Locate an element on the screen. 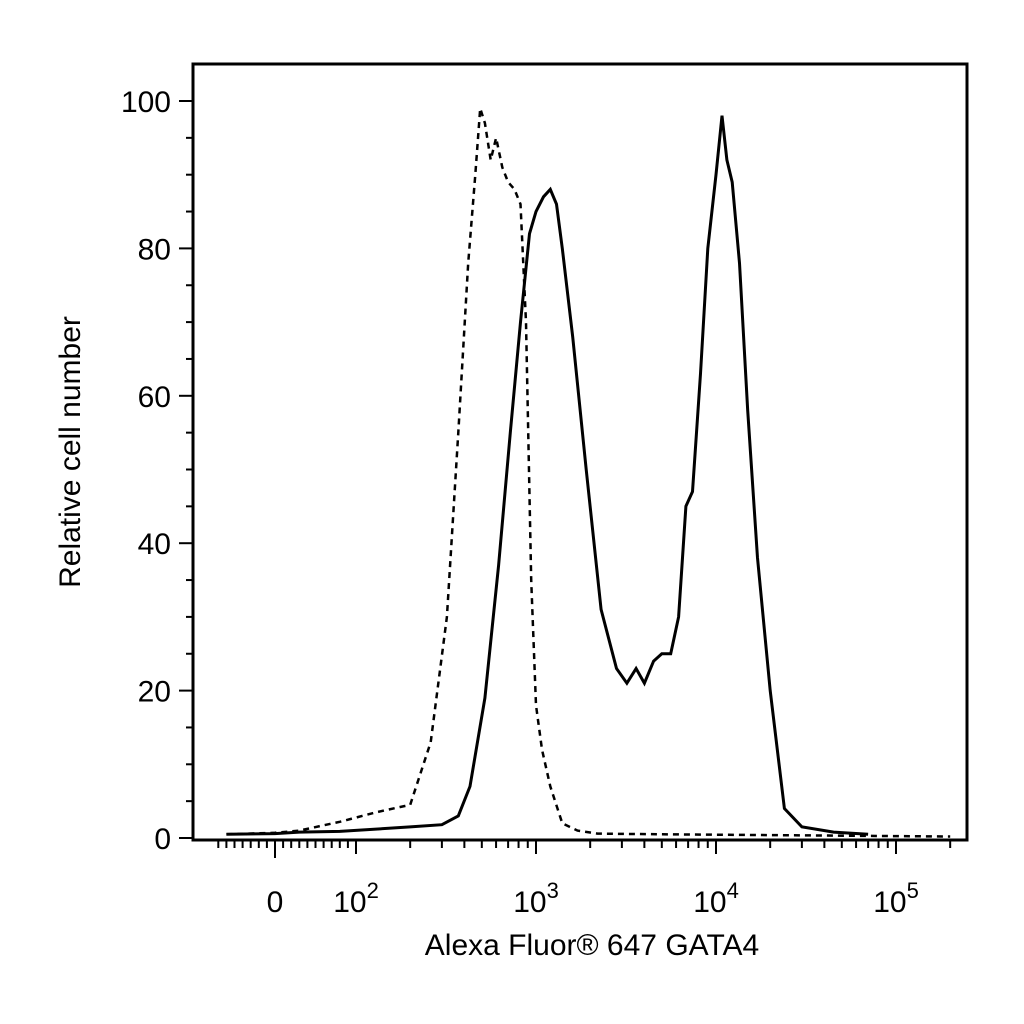  y-tick-label: 40 is located at coordinates (154, 544).